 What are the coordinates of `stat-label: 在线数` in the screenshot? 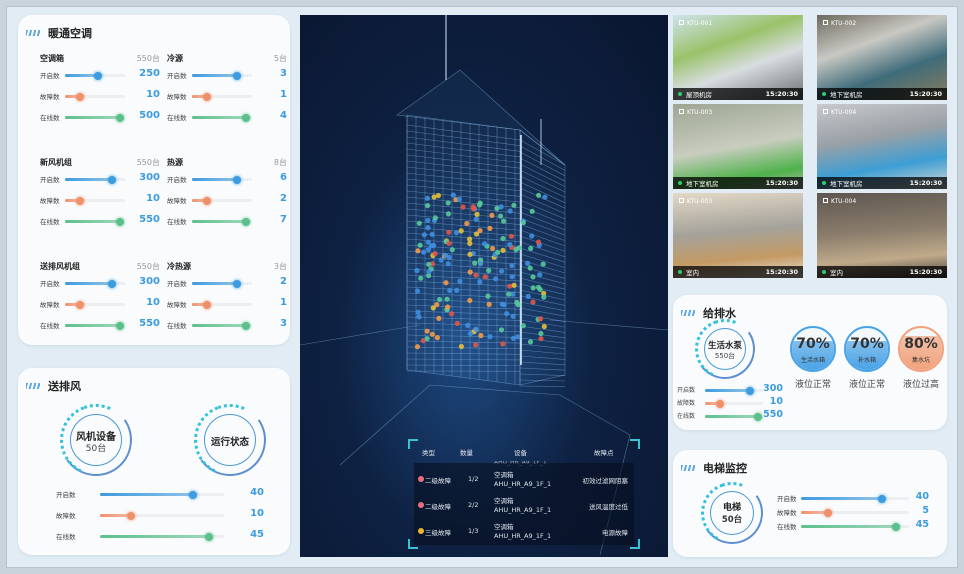 It's located at (50, 326).